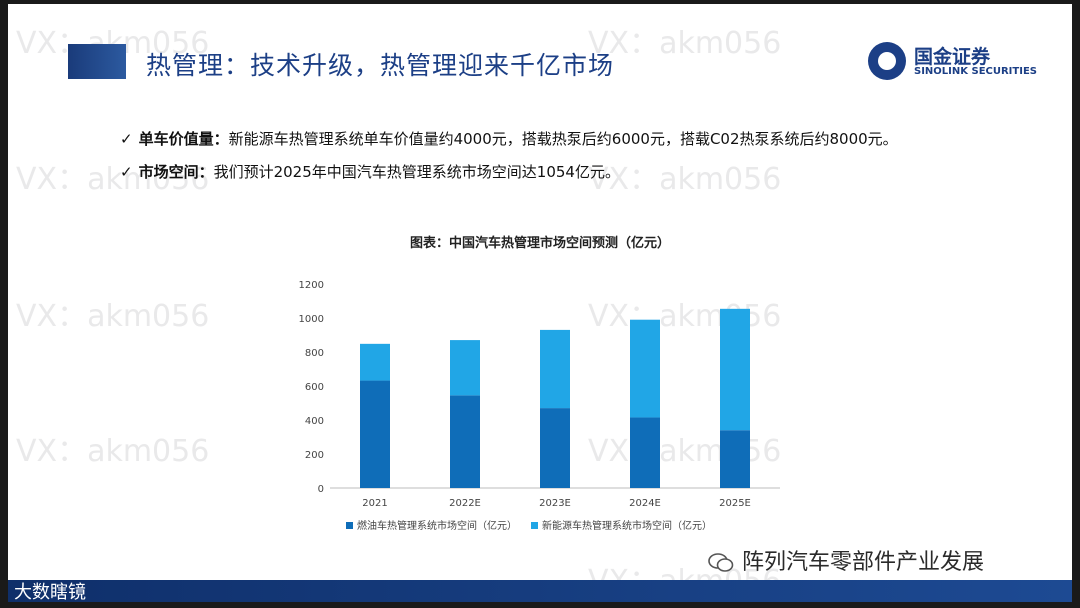  I want to click on wechat-account: 阵列汽车零部件产业发展, so click(846, 560).